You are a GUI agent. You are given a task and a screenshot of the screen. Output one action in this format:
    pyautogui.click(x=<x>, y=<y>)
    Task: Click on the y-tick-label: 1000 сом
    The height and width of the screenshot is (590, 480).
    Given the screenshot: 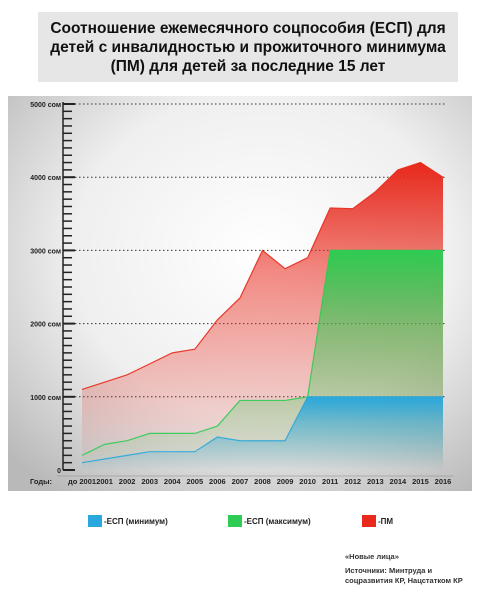 What is the action you would take?
    pyautogui.click(x=45, y=398)
    